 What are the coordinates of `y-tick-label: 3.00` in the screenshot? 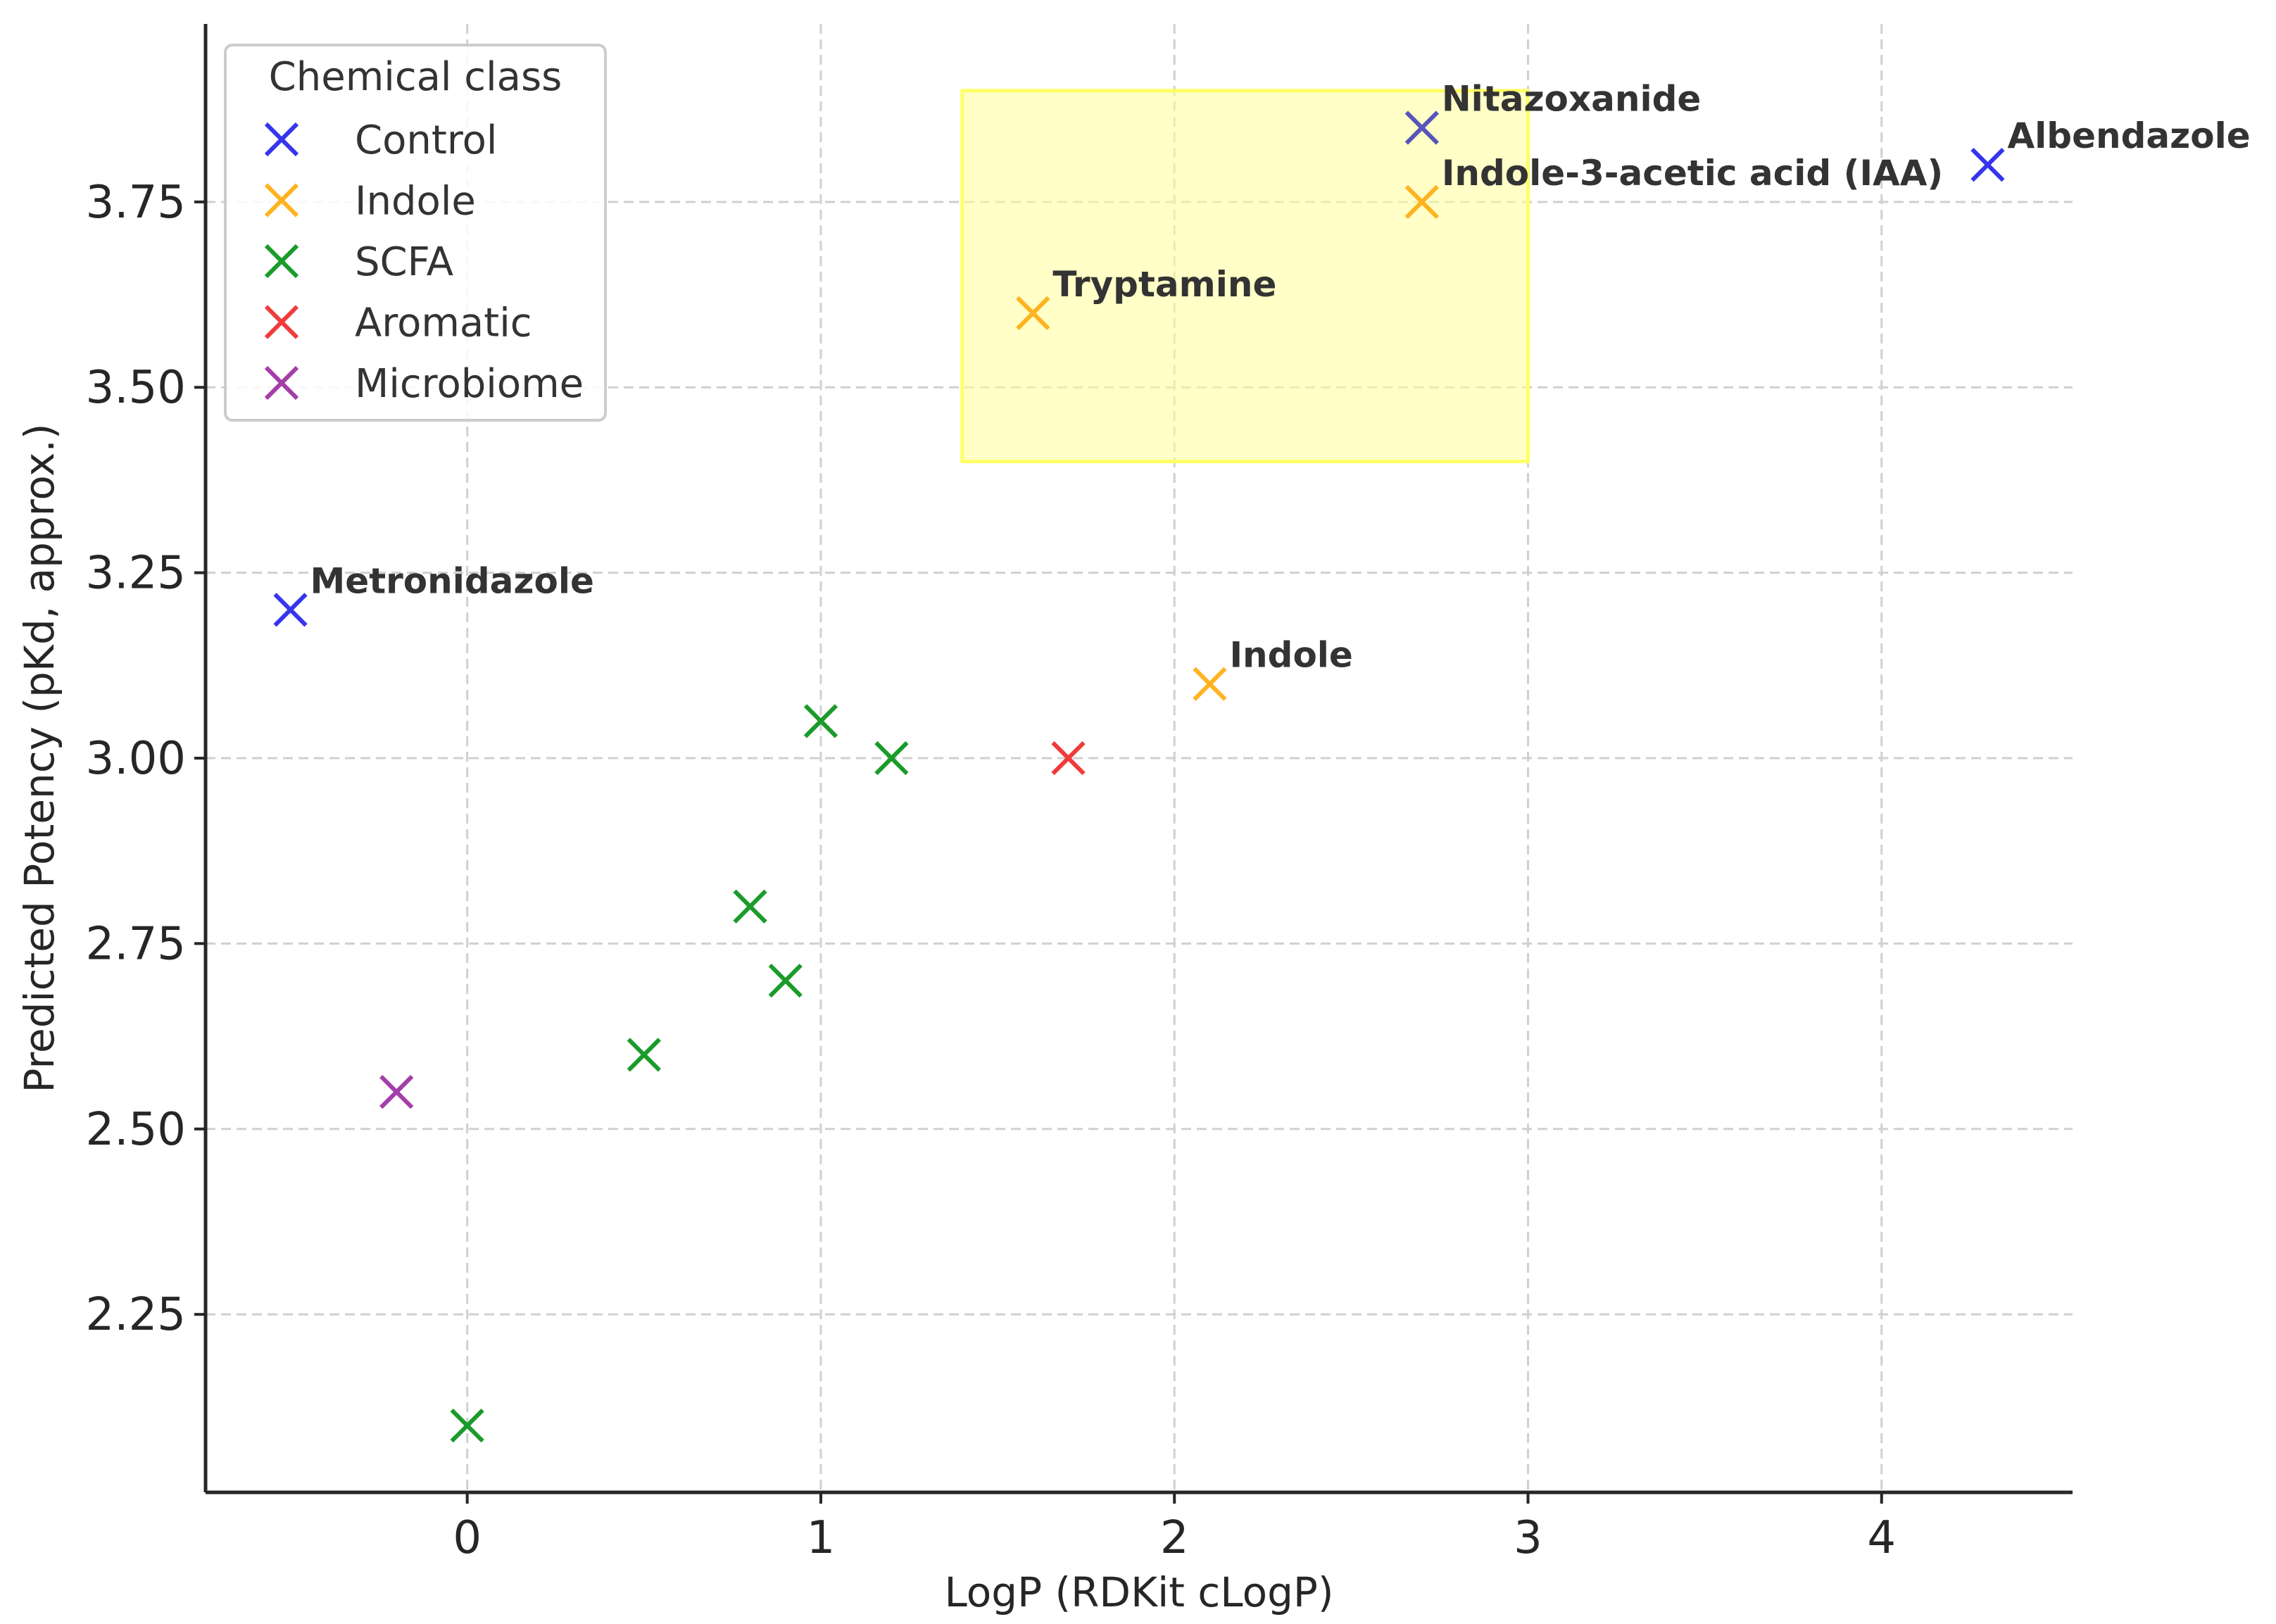 It's located at (136, 759).